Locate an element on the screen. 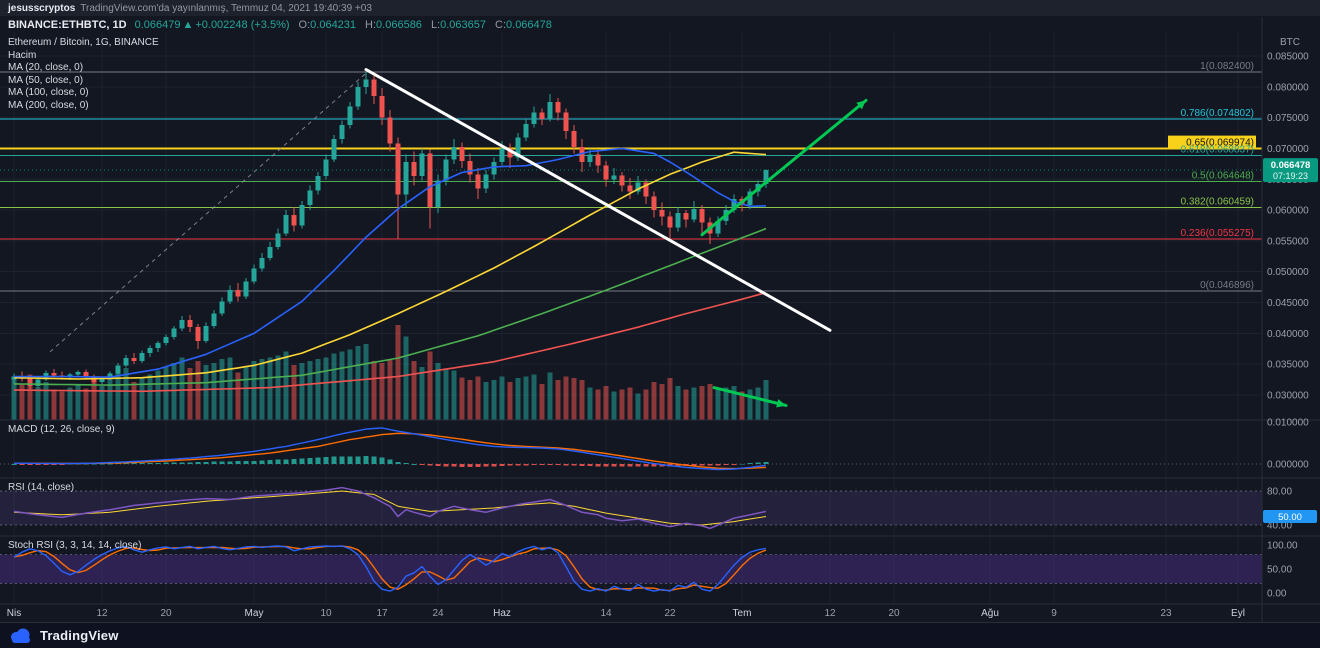 The width and height of the screenshot is (1320, 648). macd-axis-label: 0.000000 is located at coordinates (1288, 465).